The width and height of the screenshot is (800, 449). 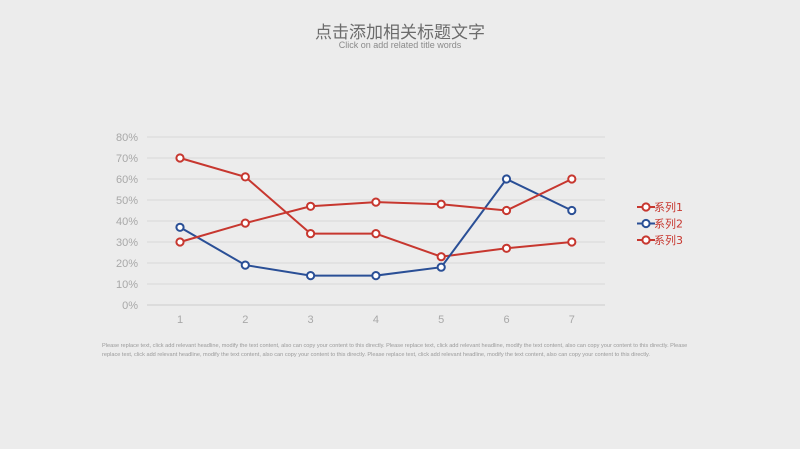 I want to click on legend-label: 系列1, so click(x=668, y=207).